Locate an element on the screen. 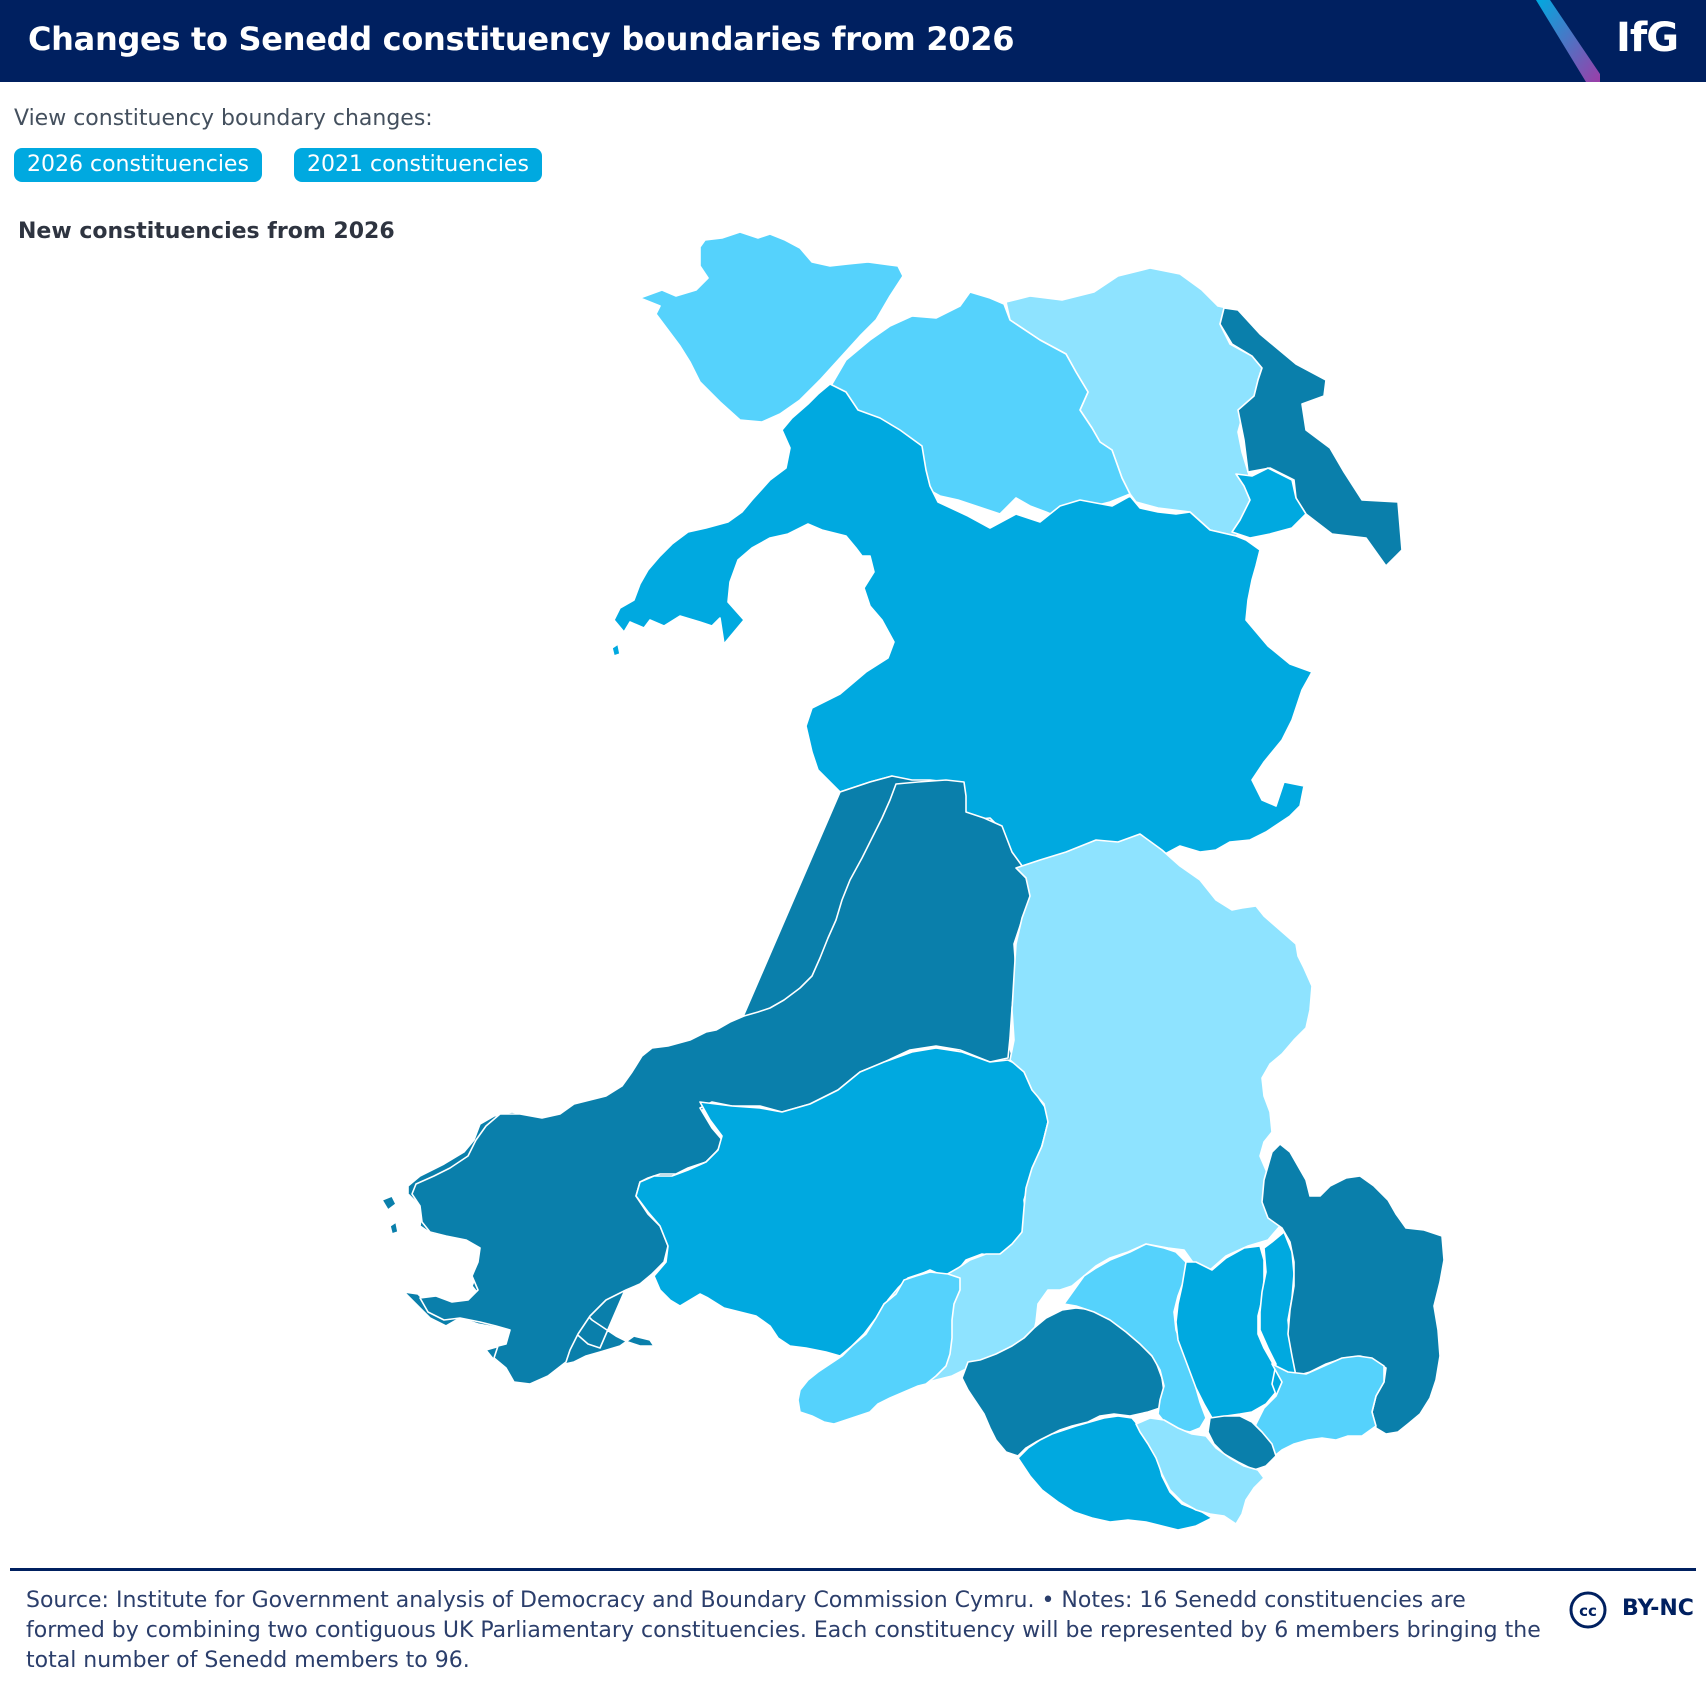  toggle-2026-constituencies-button: 2026 constituencies is located at coordinates (138, 165).